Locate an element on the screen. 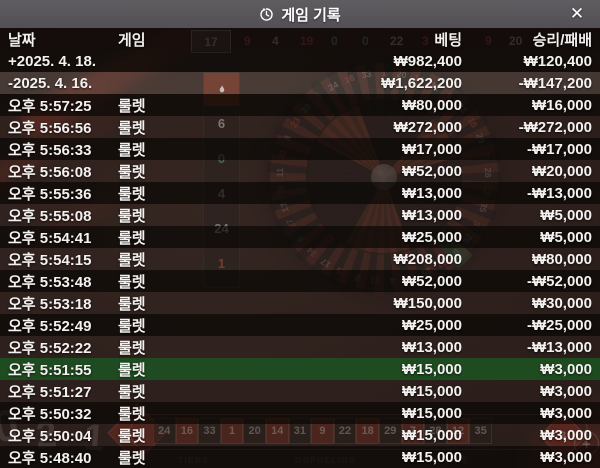 The width and height of the screenshot is (600, 468). result-cell: ₩16,000 is located at coordinates (561, 105).